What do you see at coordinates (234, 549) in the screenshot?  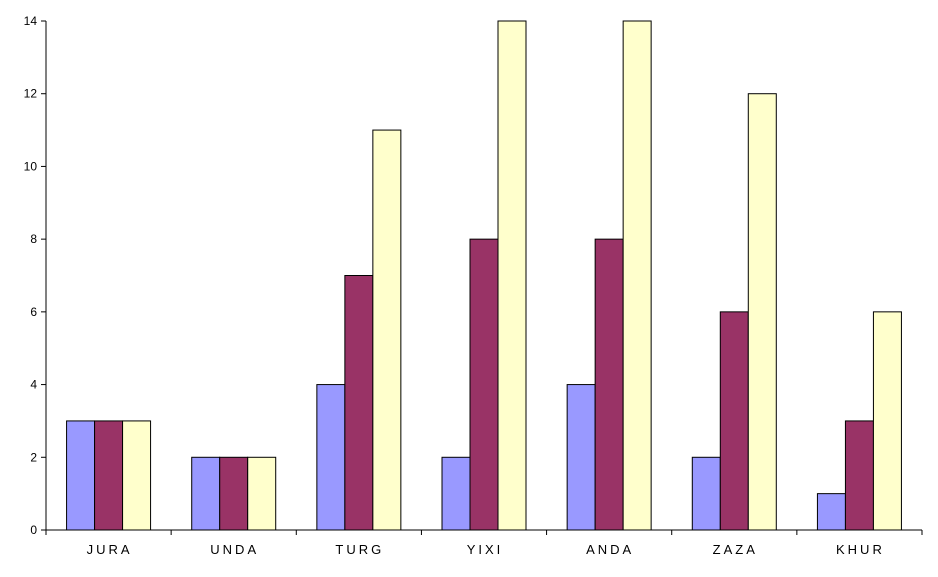 I see `x-tick-label-unda: UNDA` at bounding box center [234, 549].